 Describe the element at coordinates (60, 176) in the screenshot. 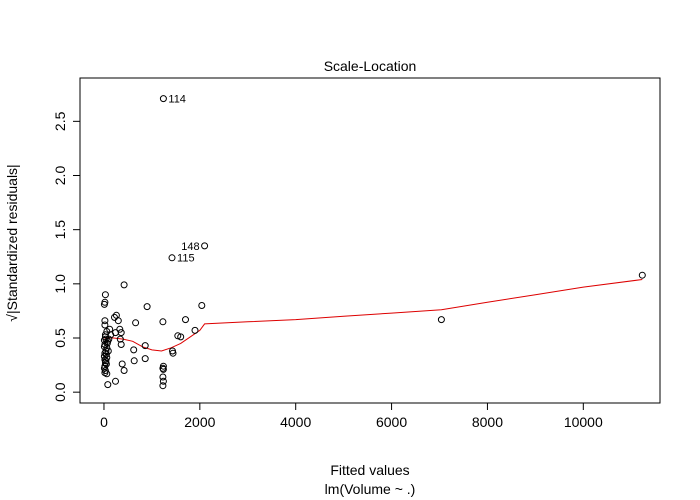

I see `y-tick-label: 2.0` at that location.